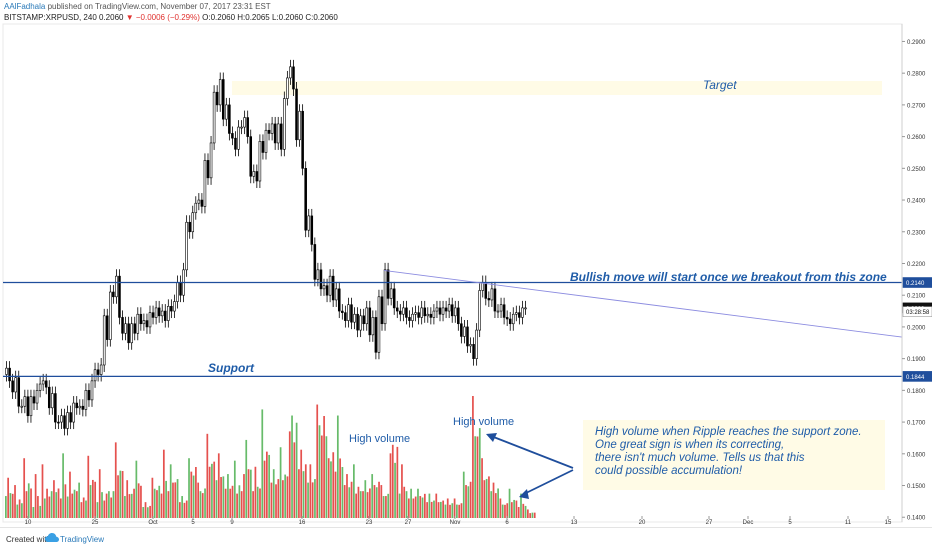 The height and width of the screenshot is (551, 932). What do you see at coordinates (916, 392) in the screenshot?
I see `y-tick-label: 0.1800` at bounding box center [916, 392].